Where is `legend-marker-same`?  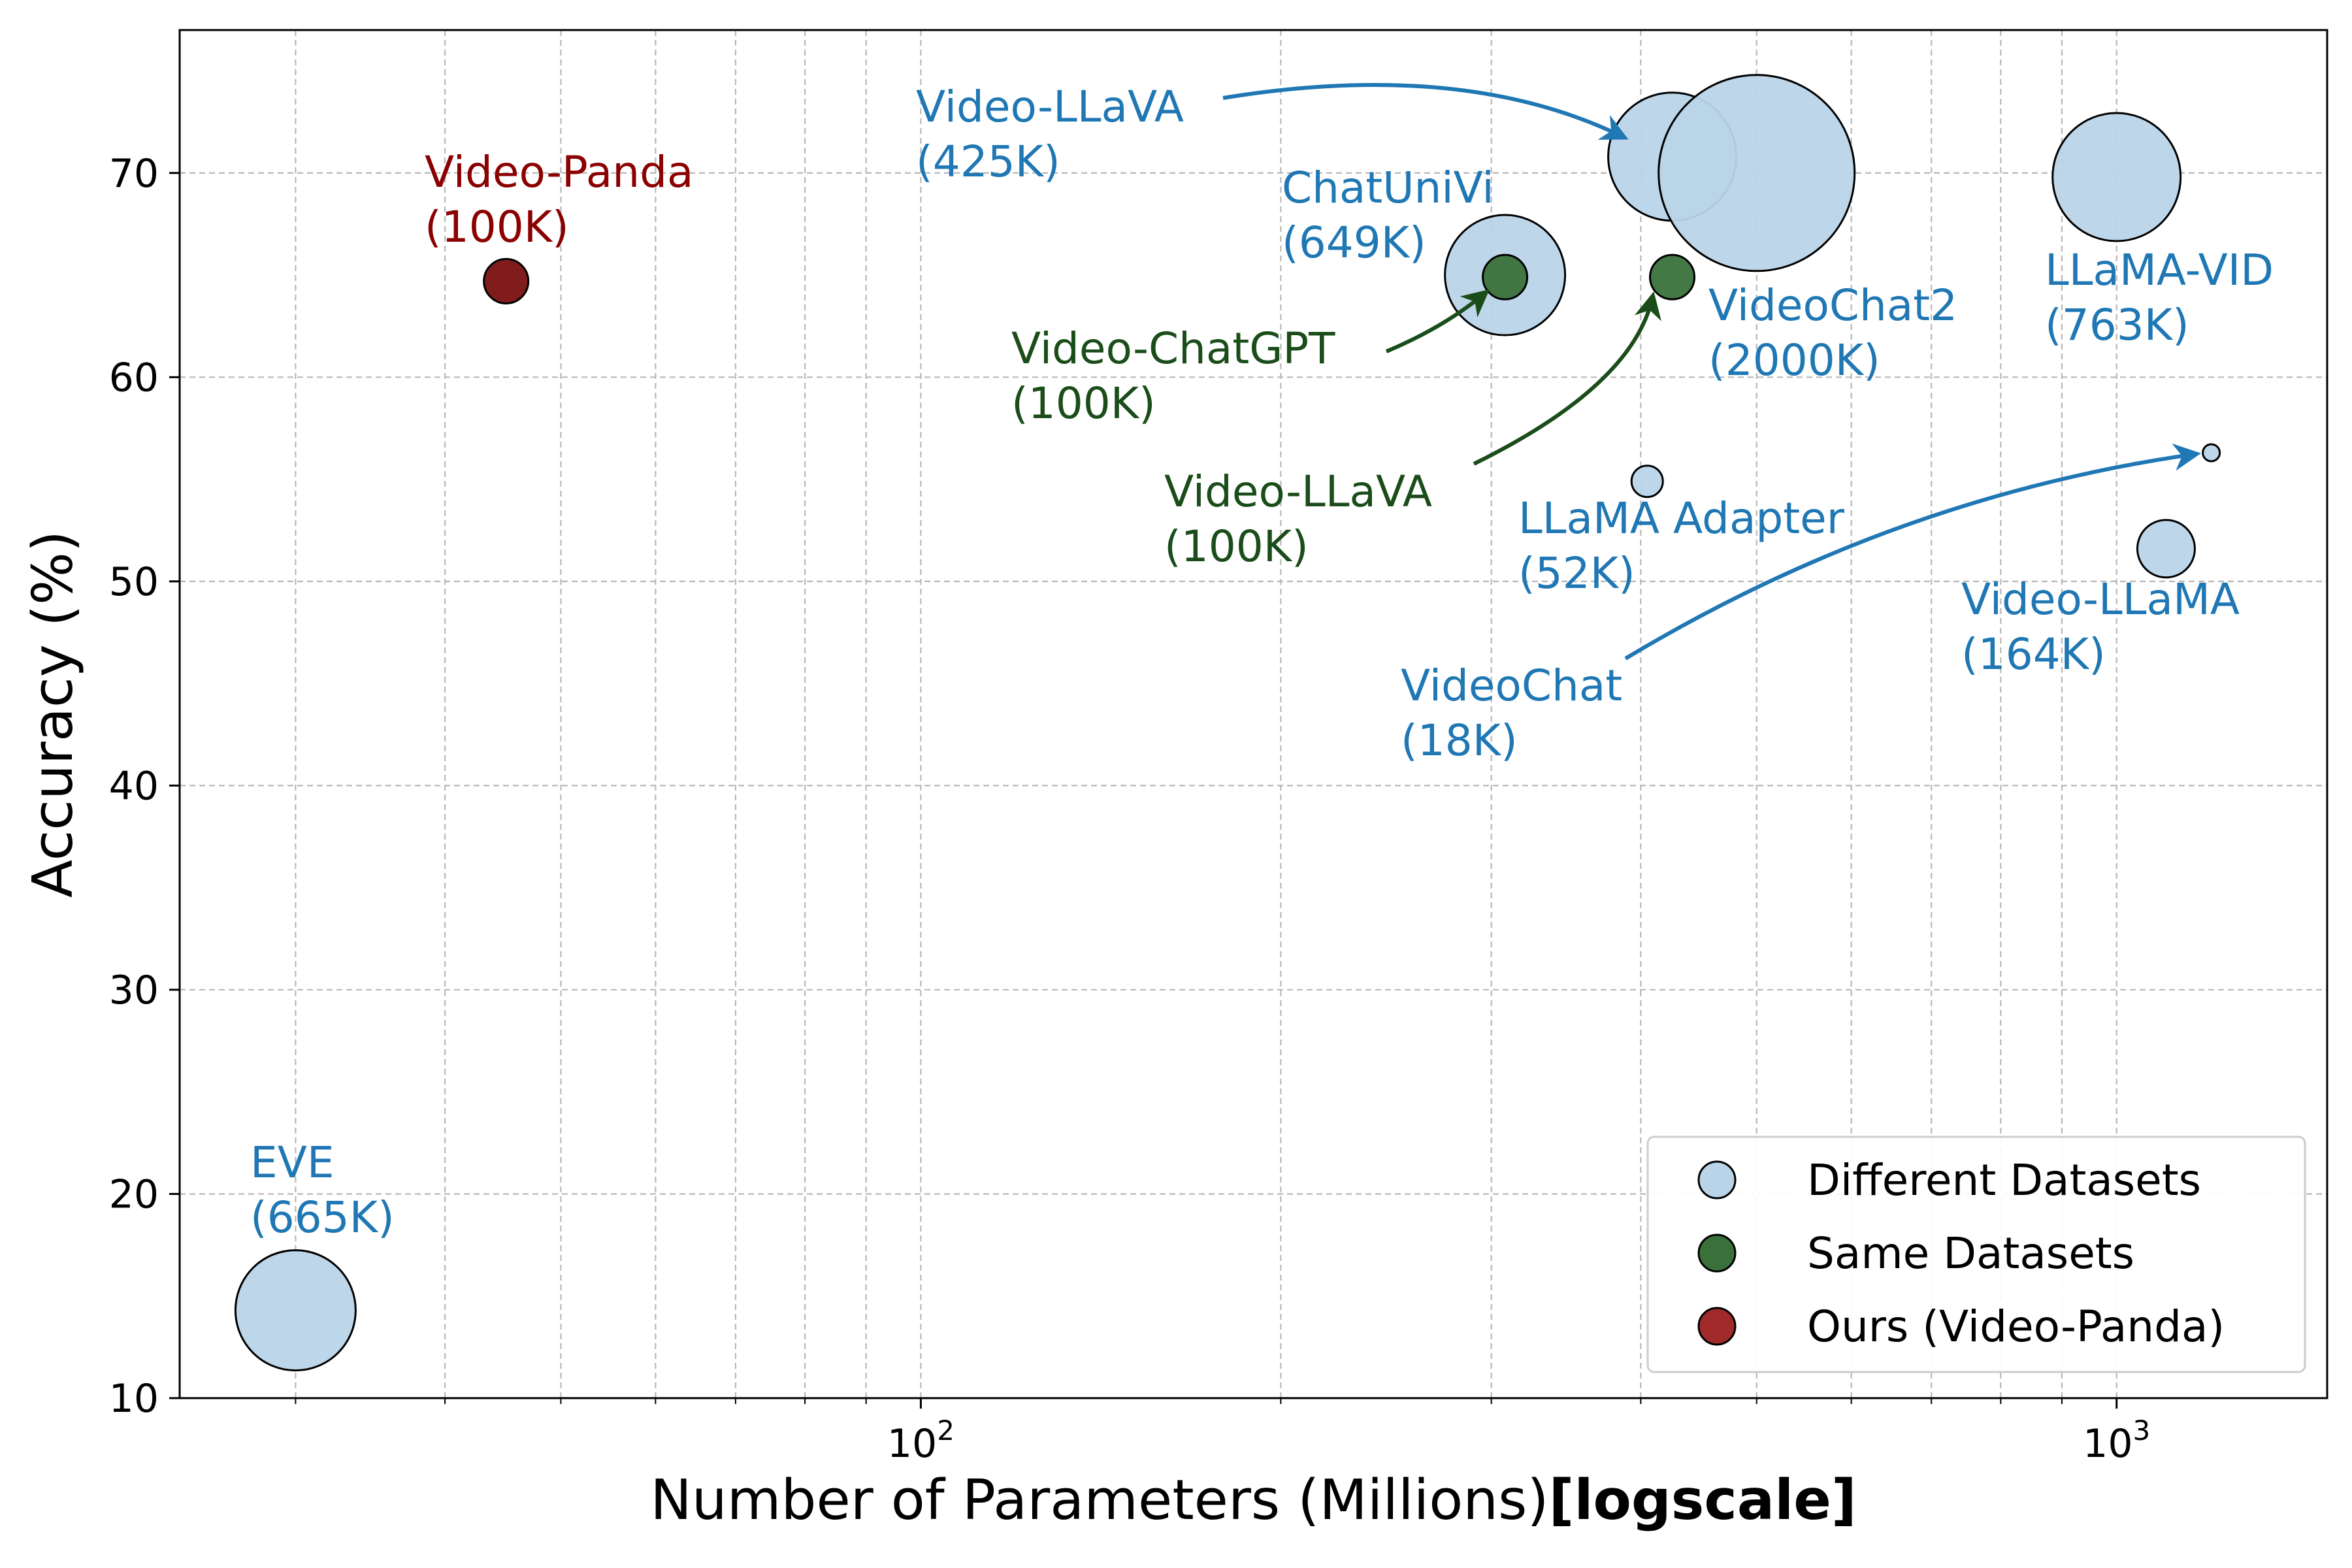 legend-marker-same is located at coordinates (1717, 1253).